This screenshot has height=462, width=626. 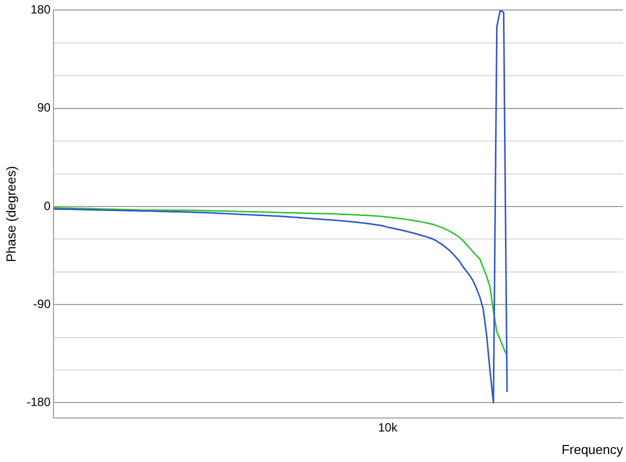 I want to click on x-axis-title: Frequency, so click(x=593, y=449).